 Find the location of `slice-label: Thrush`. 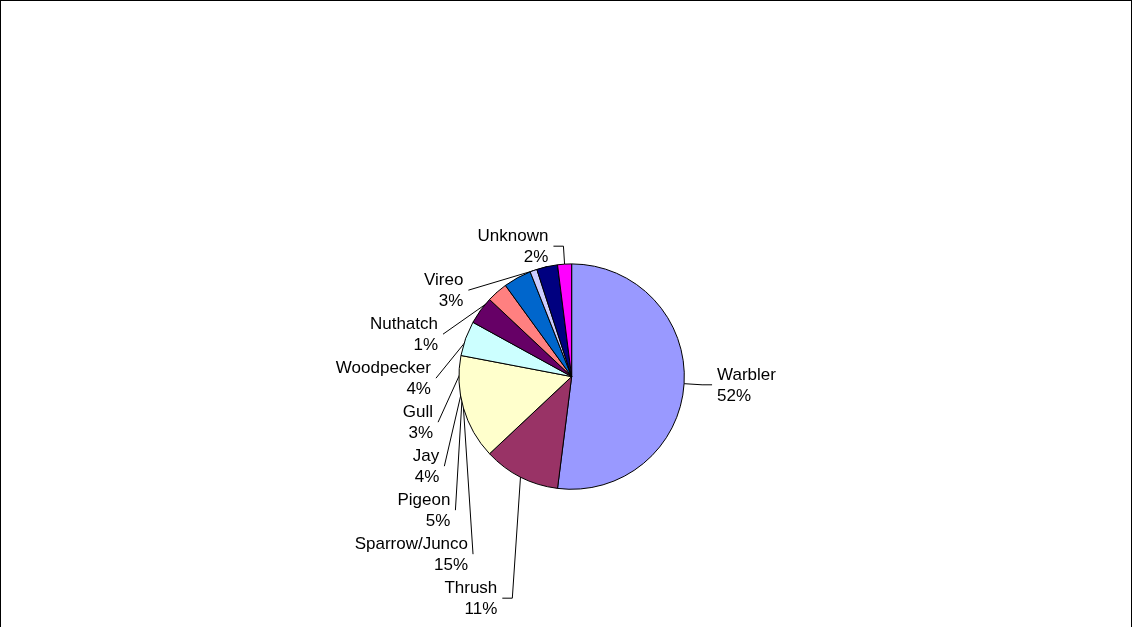

slice-label: Thrush is located at coordinates (471, 588).